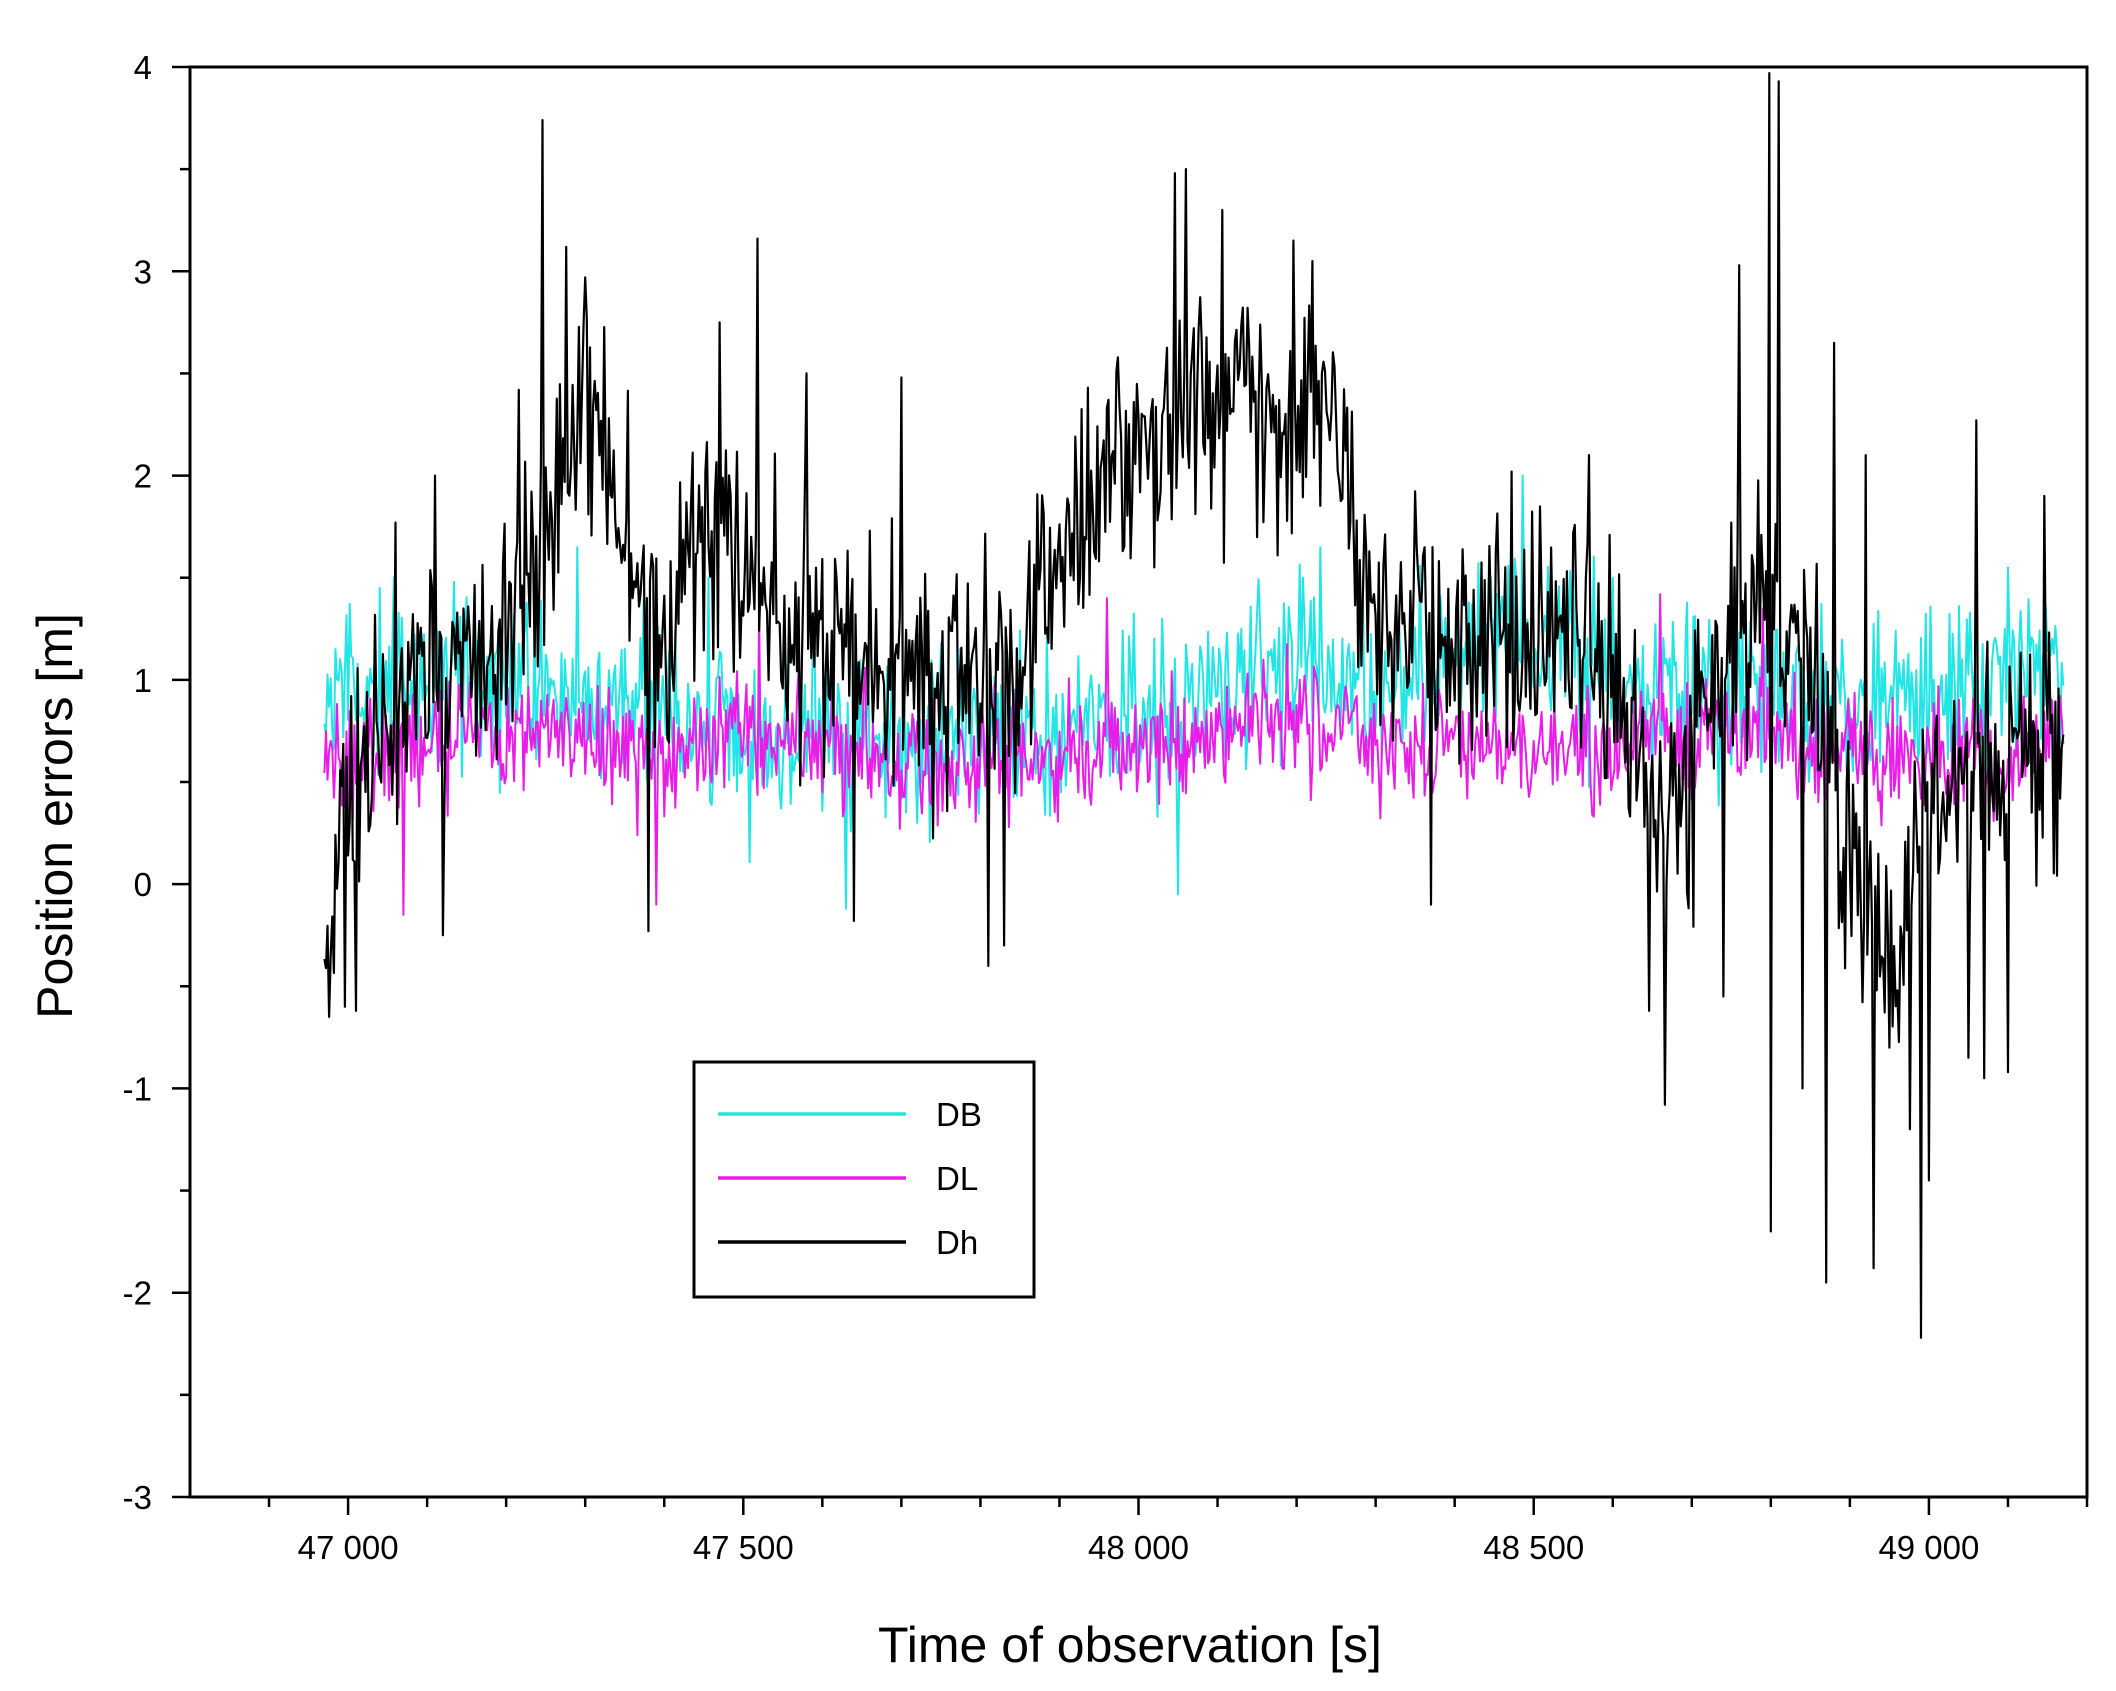  What do you see at coordinates (957, 1242) in the screenshot?
I see `legend-label-dh: Dh` at bounding box center [957, 1242].